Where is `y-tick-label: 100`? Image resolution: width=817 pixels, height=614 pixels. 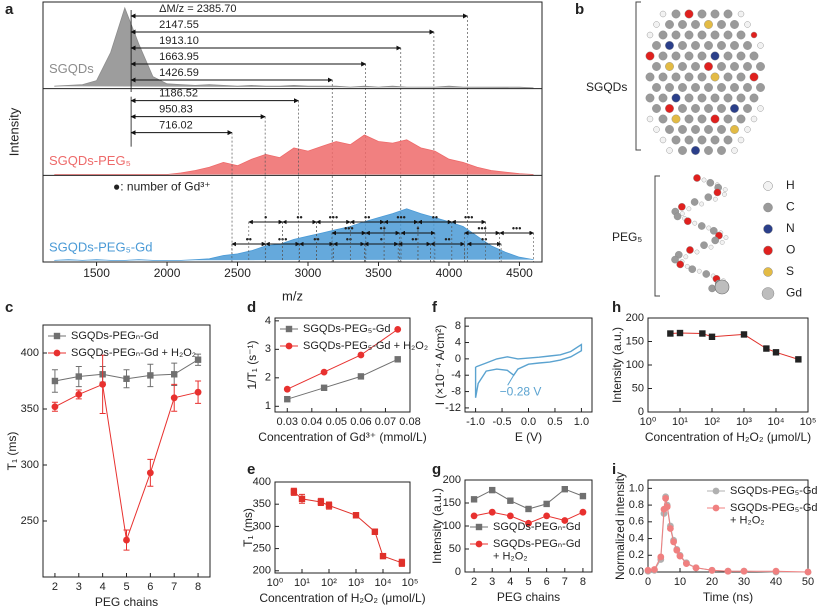
y-tick-label: 100 is located at coordinates (635, 365).